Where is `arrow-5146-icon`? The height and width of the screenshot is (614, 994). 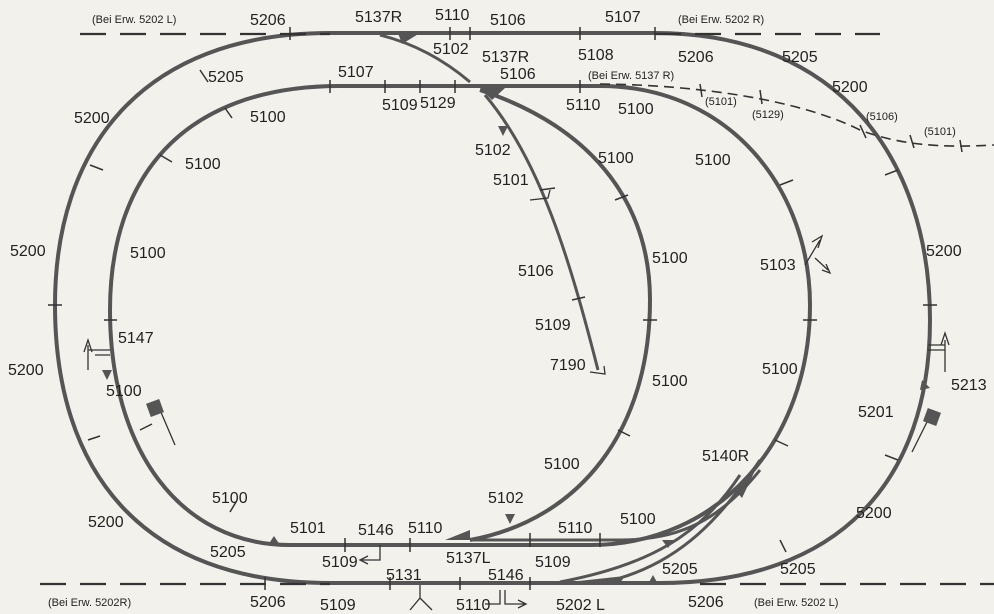
arrow-5146-icon is located at coordinates (369, 555).